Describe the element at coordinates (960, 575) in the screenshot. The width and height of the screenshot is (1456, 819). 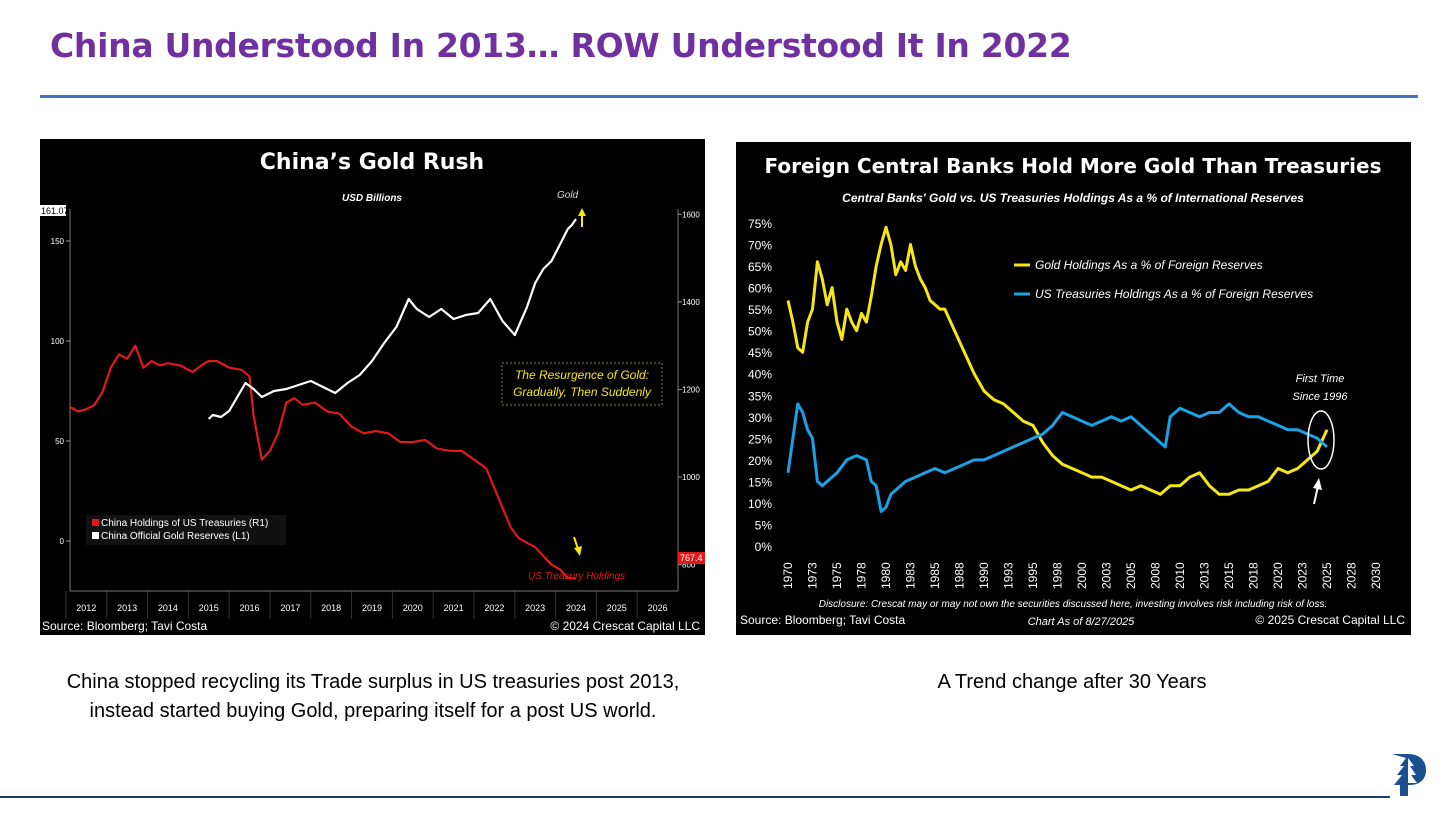
I see `x-tick-label: 1988` at that location.